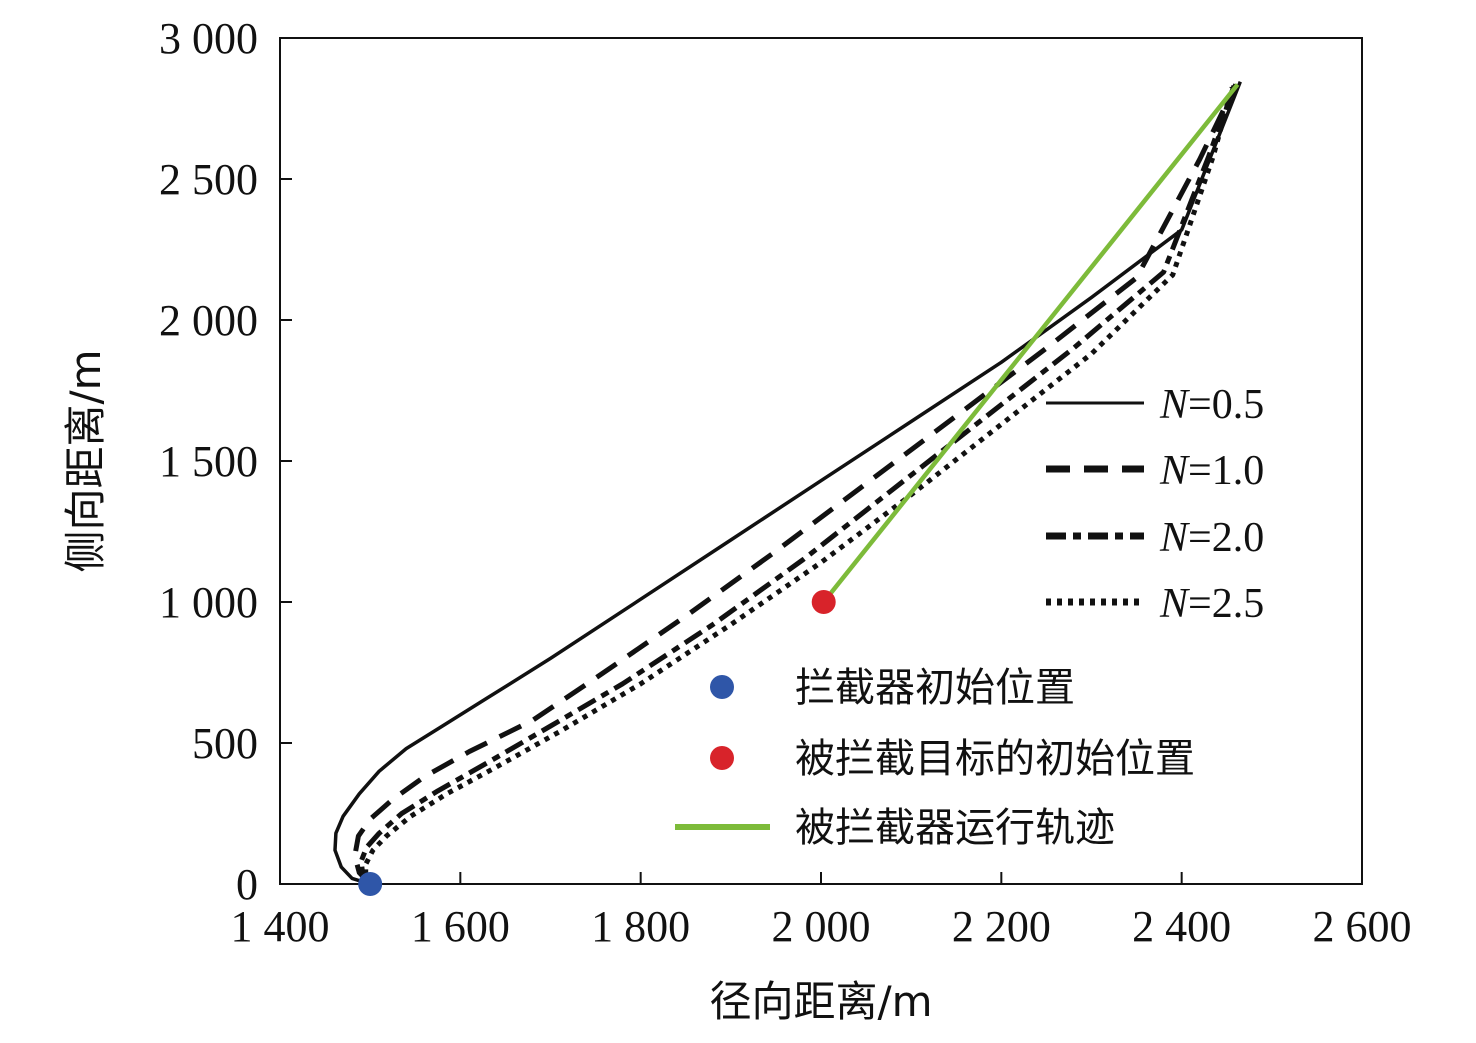 This screenshot has height=1043, width=1476. I want to click on y-tick-label-1: 500, so click(225, 743).